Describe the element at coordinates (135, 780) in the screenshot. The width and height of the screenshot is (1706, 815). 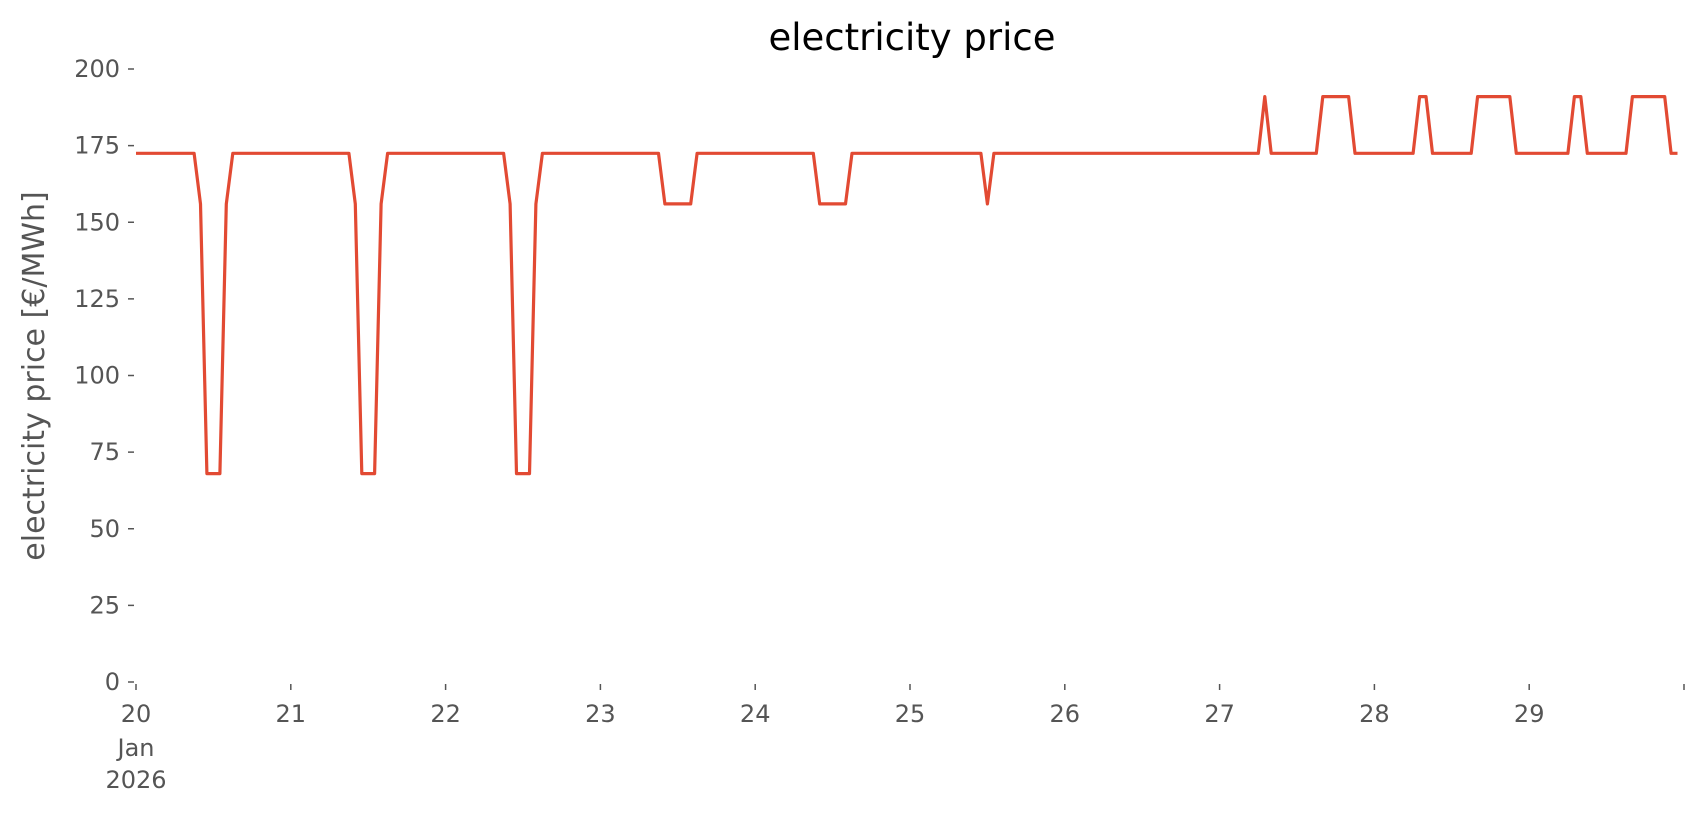
I see `x-tick-sublabel: 2026` at that location.